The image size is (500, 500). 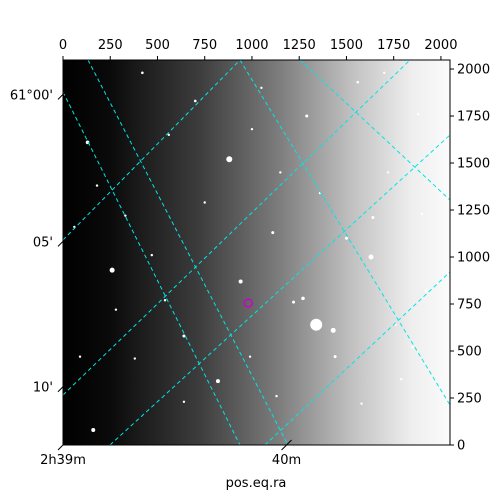 I want to click on y-right-tick-label: 1000, so click(x=473, y=258).